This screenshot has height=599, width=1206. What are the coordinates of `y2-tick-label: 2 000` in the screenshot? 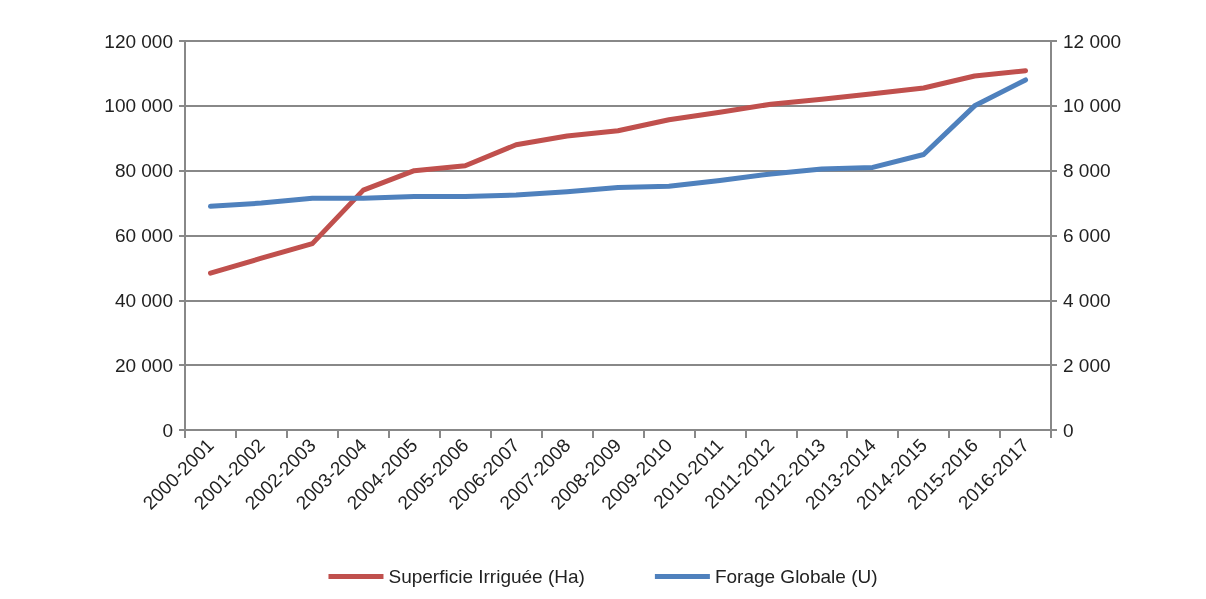 It's located at (1087, 365).